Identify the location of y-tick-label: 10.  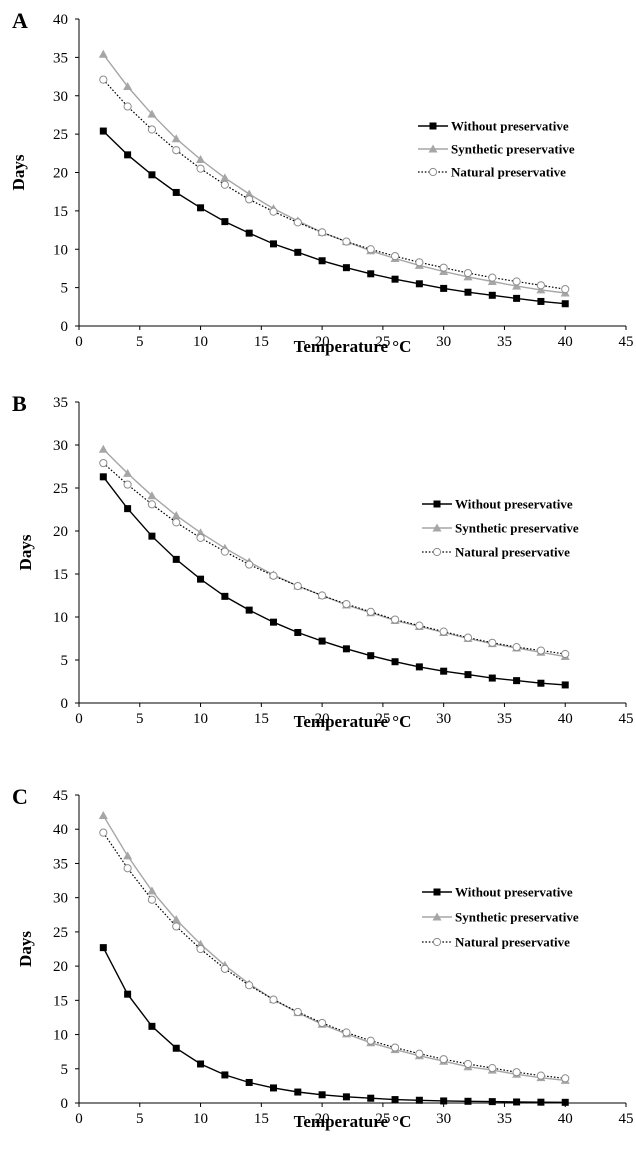
(60, 618).